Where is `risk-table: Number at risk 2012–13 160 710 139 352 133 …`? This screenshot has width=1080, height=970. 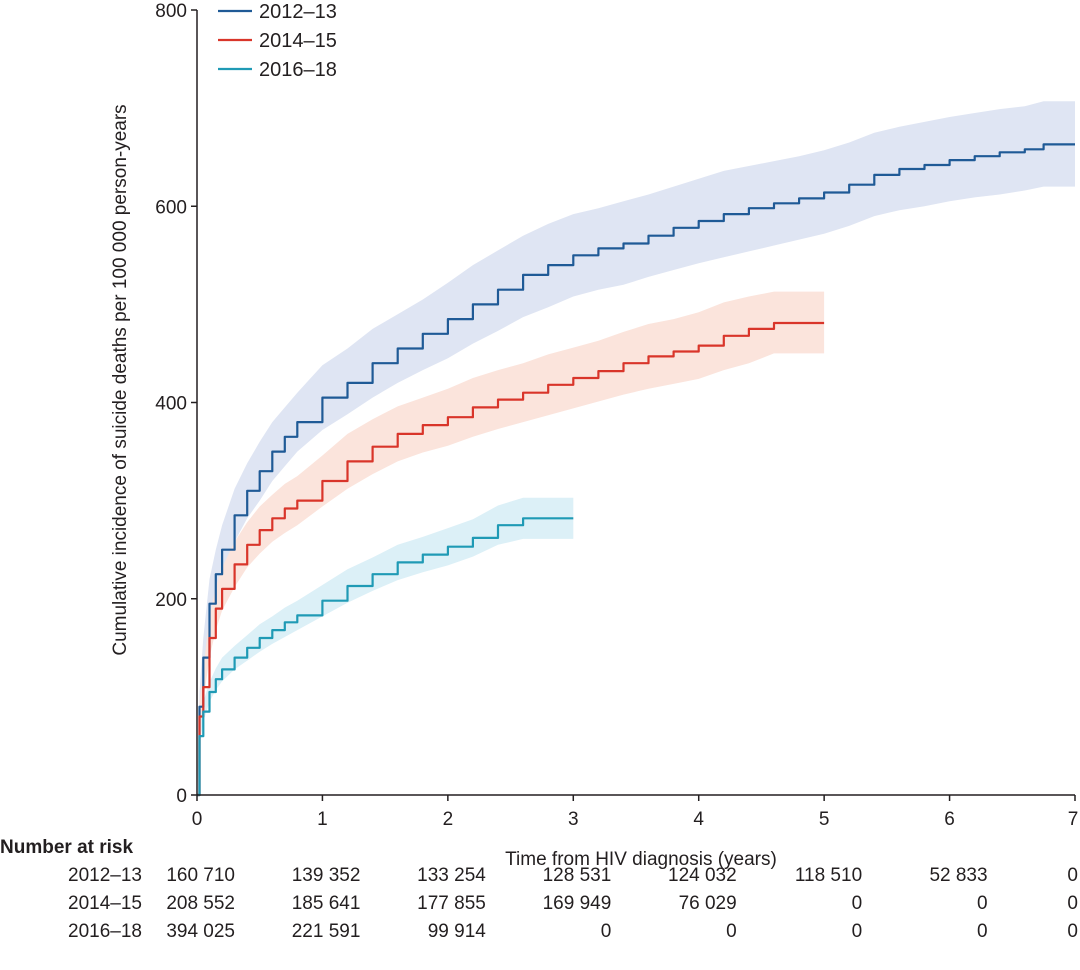
risk-table: Number at risk 2012–13 160 710 139 352 133 … is located at coordinates (539, 889).